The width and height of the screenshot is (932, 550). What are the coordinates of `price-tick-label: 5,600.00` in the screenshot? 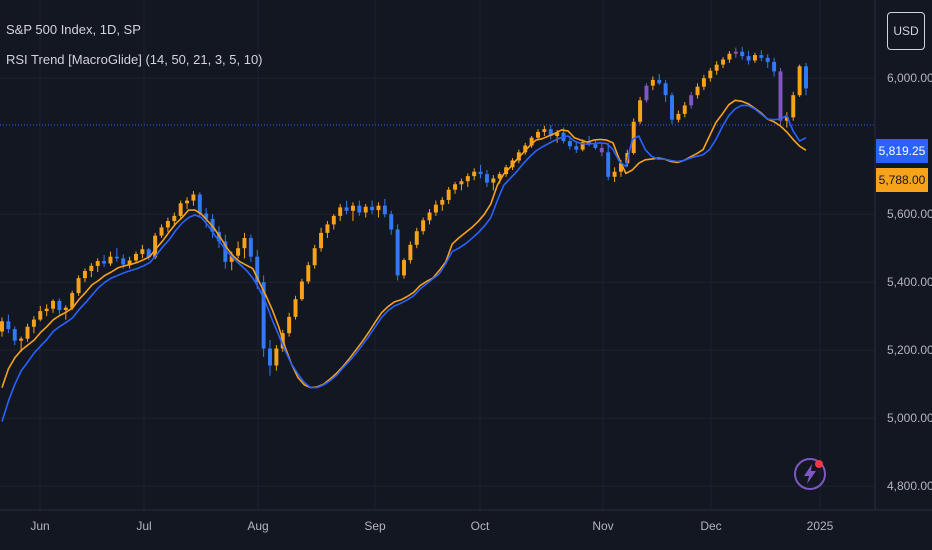 It's located at (909, 214).